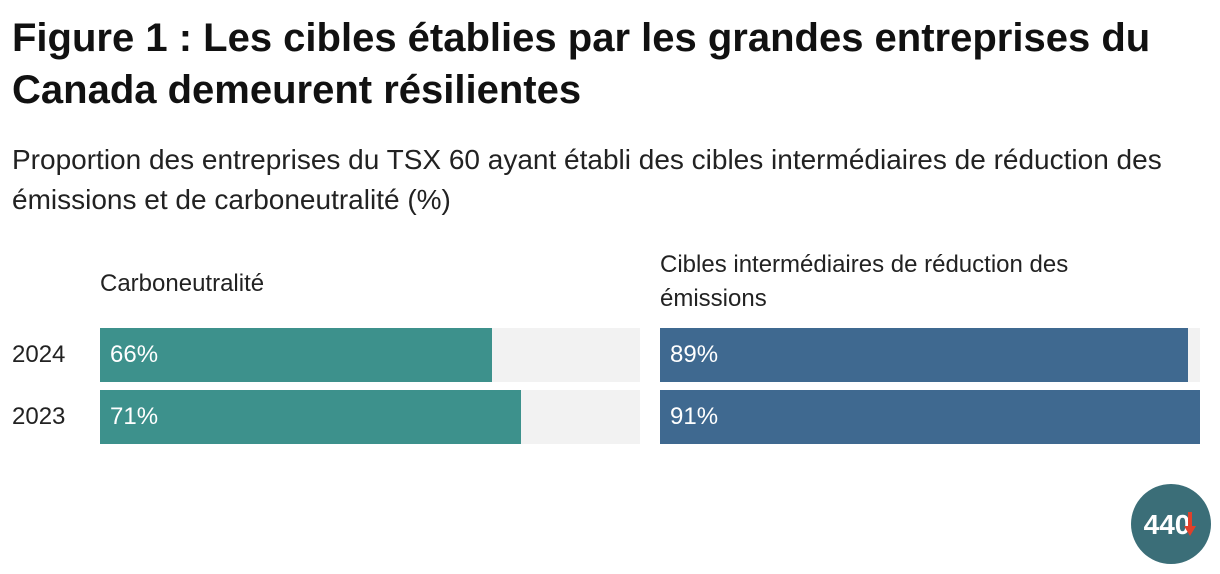  What do you see at coordinates (924, 355) in the screenshot?
I see `bar-cibles-2024` at bounding box center [924, 355].